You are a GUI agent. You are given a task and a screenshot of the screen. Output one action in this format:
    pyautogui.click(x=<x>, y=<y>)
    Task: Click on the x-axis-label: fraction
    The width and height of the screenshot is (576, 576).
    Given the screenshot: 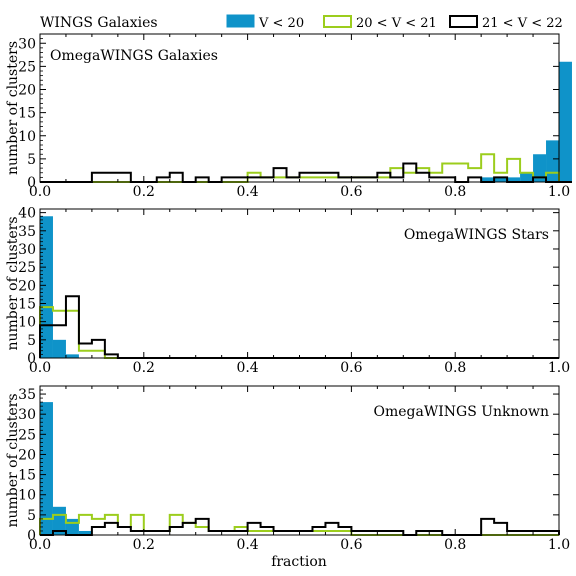 What is the action you would take?
    pyautogui.click(x=299, y=562)
    